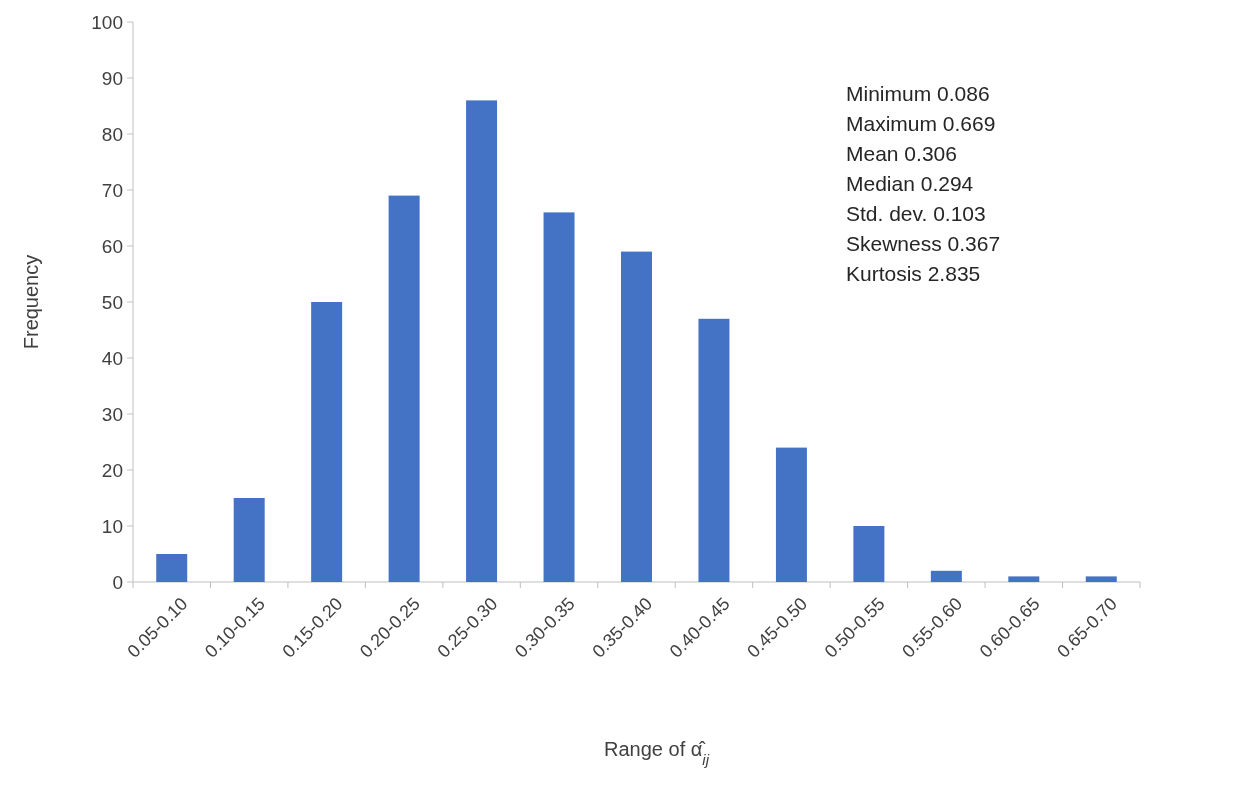  Describe the element at coordinates (657, 753) in the screenshot. I see `x-axis-title: Range of α̂$_{ij}$` at that location.